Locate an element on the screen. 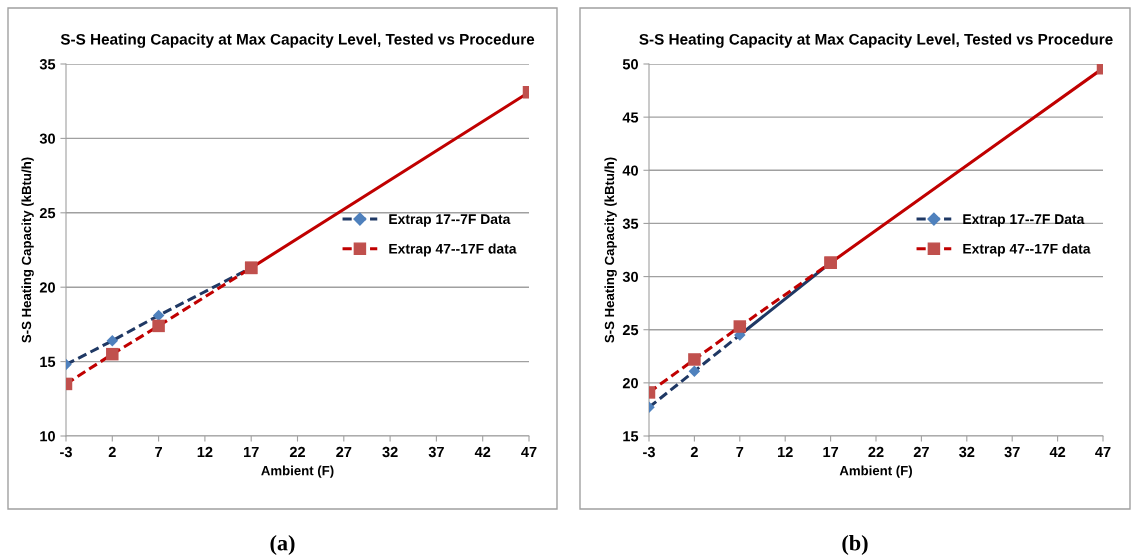 Image resolution: width=1140 pixels, height=559 pixels. y-tick-label: 50 is located at coordinates (630, 64).